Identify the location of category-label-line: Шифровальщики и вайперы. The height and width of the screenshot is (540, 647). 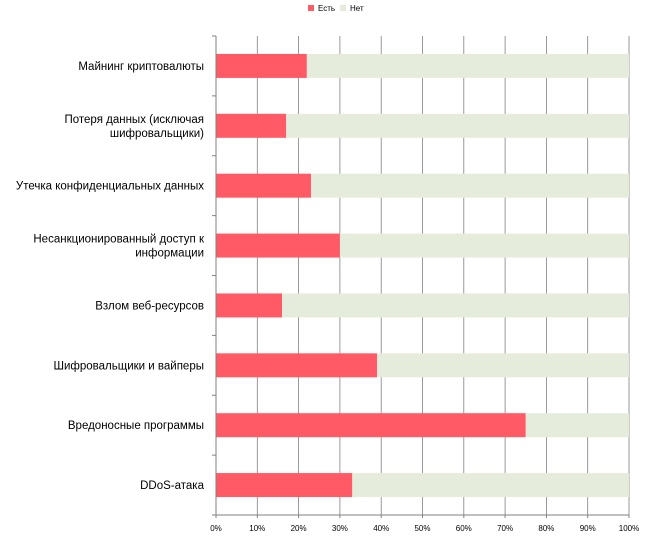
(128, 366).